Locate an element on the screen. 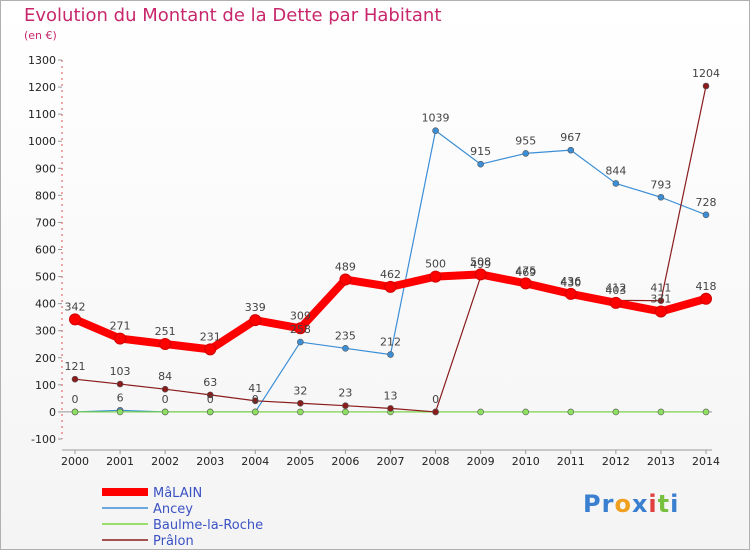 The height and width of the screenshot is (550, 750). y-tick-label: 500 is located at coordinates (45, 277).